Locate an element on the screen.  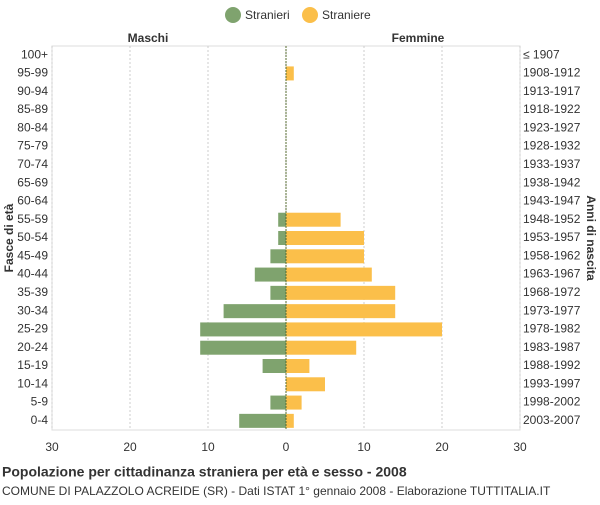
y-tick-label: 0-4 is located at coordinates (40, 420).